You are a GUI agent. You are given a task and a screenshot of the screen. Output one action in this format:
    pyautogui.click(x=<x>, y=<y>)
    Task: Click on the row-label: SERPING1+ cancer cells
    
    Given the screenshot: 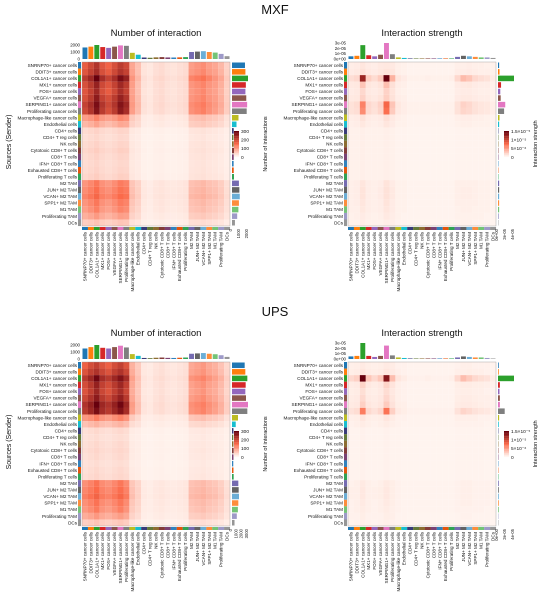 What is the action you would take?
    pyautogui.click(x=318, y=404)
    